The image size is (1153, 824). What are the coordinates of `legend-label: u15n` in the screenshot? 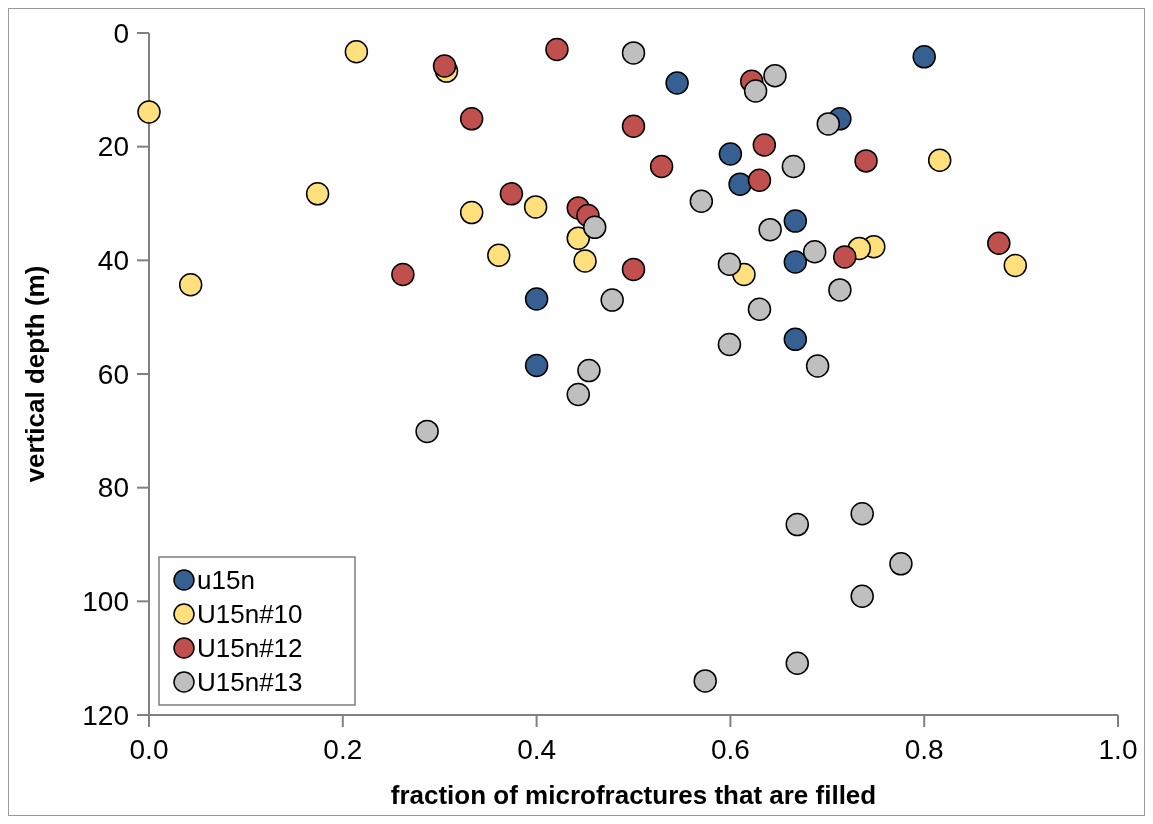 It's located at (226, 580).